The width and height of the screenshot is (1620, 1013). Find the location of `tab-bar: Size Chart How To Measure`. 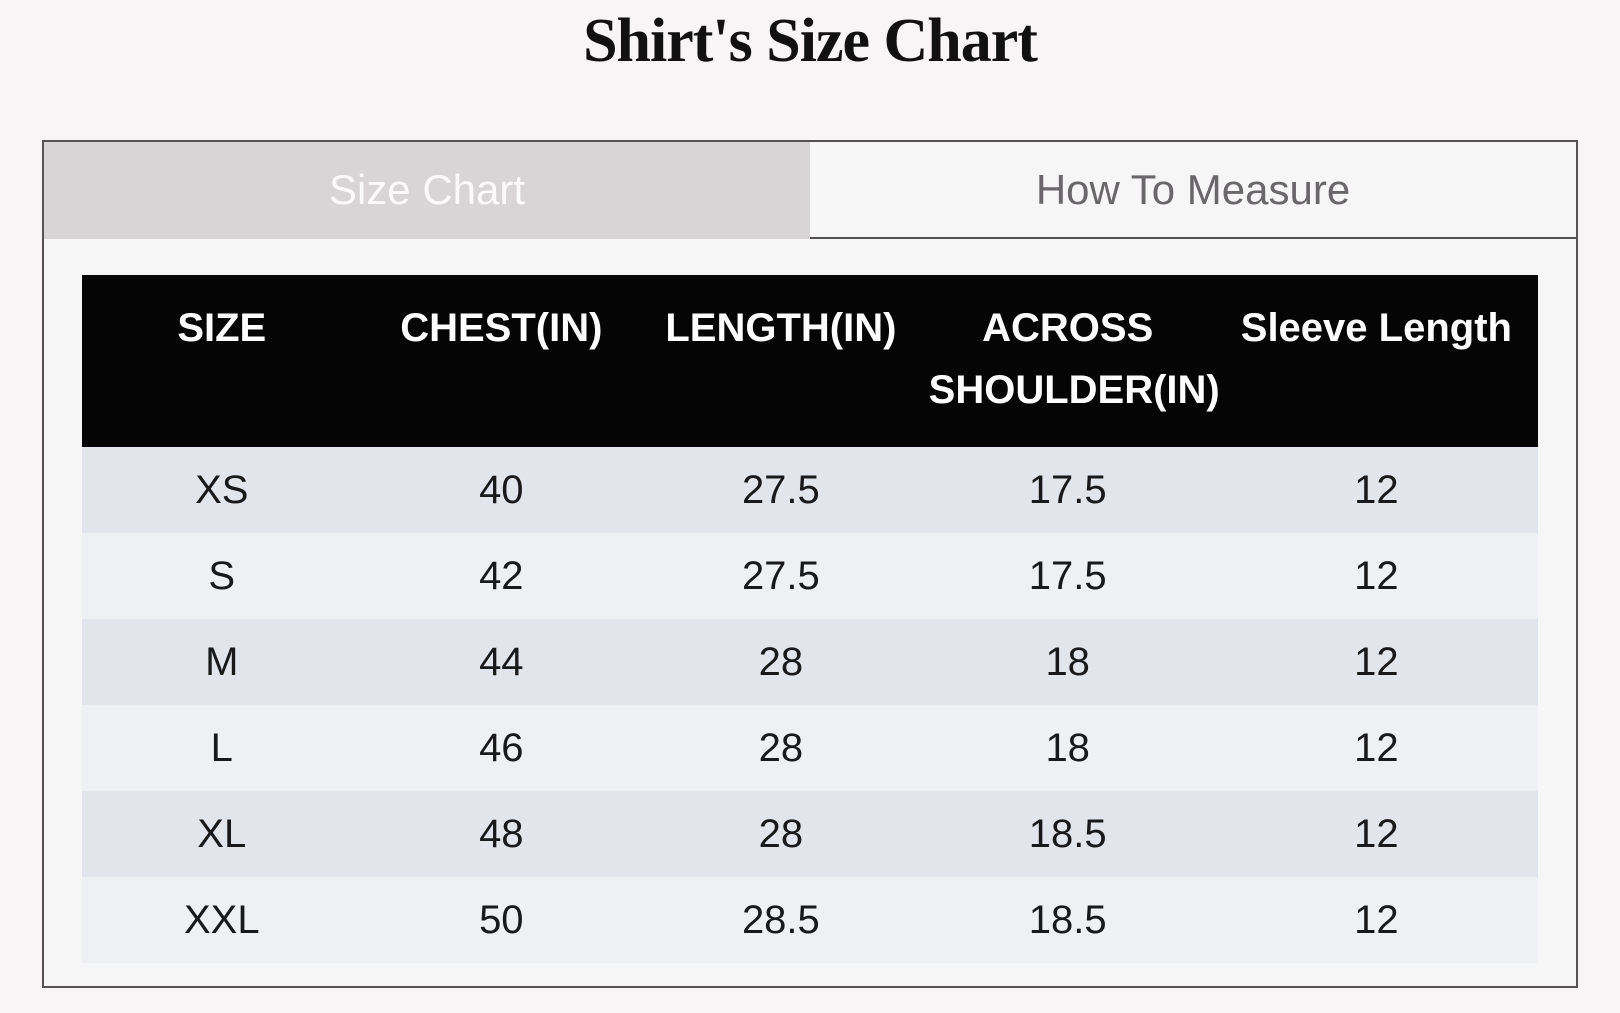

tab-bar: Size Chart How To Measure is located at coordinates (810, 190).